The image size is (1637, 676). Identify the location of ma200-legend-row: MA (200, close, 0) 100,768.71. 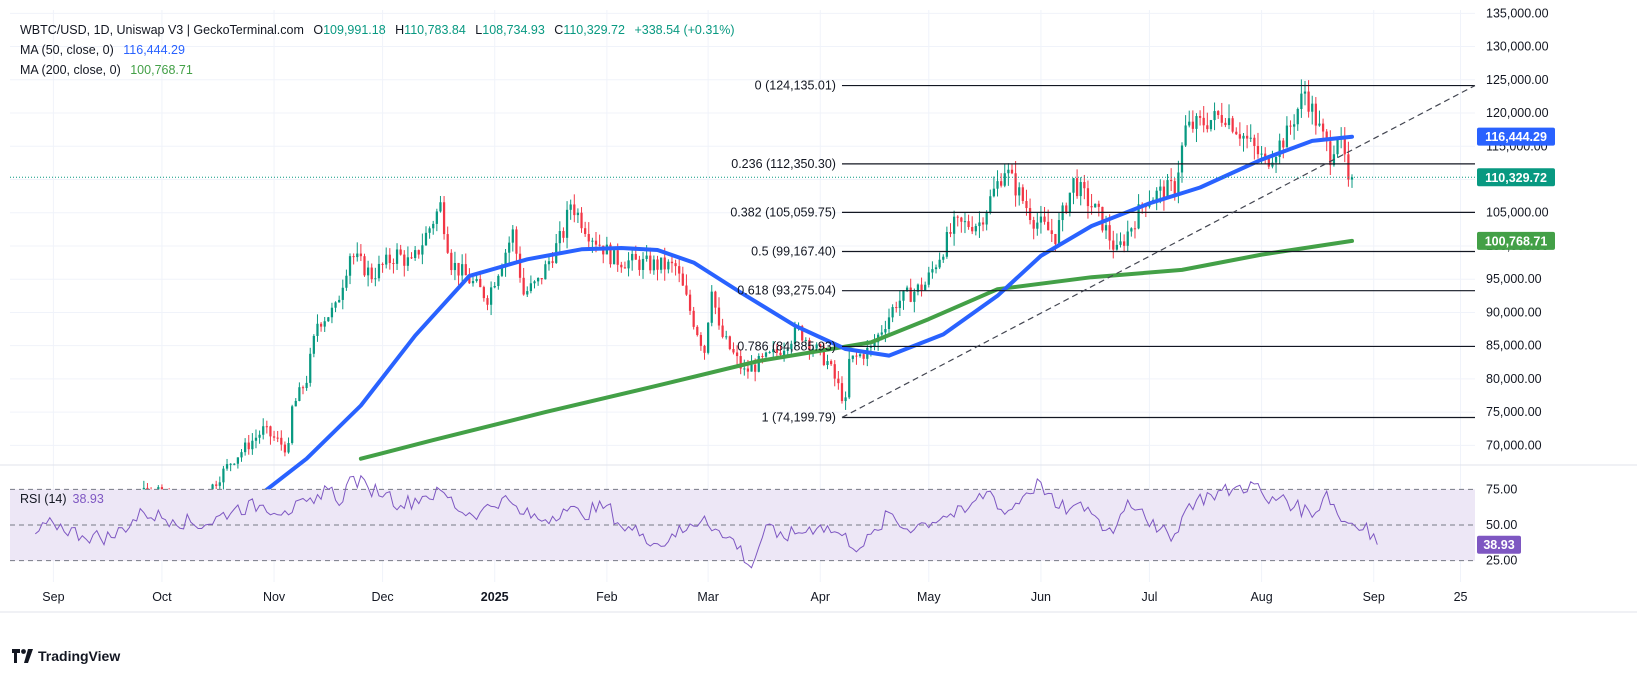
(377, 70).